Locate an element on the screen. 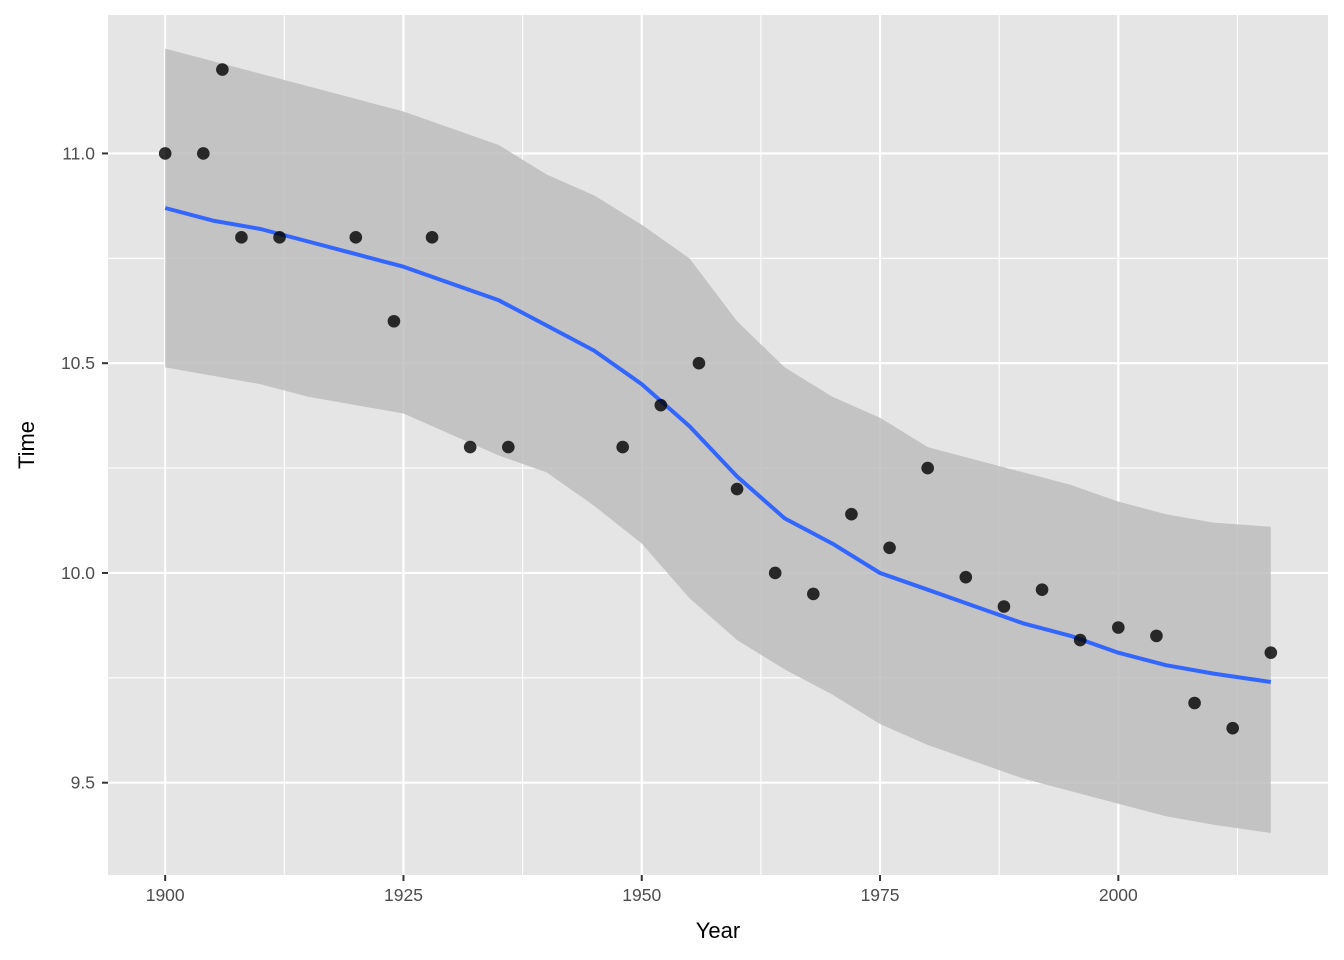  x-tick-label: 1975 is located at coordinates (880, 895).